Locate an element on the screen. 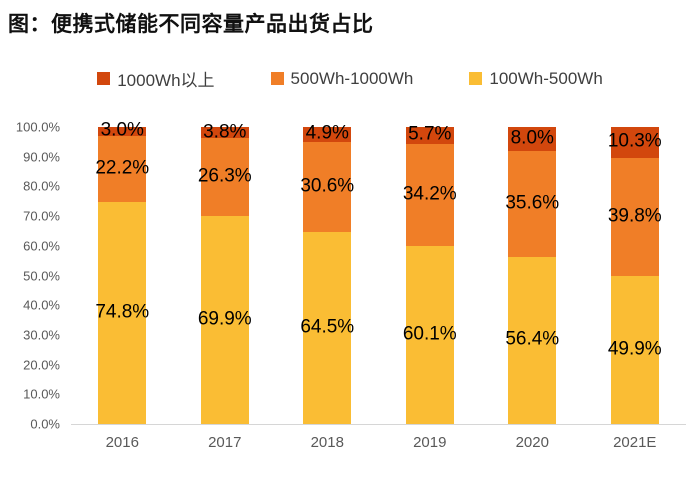  y-axis-tick: 70.0% is located at coordinates (41, 216).